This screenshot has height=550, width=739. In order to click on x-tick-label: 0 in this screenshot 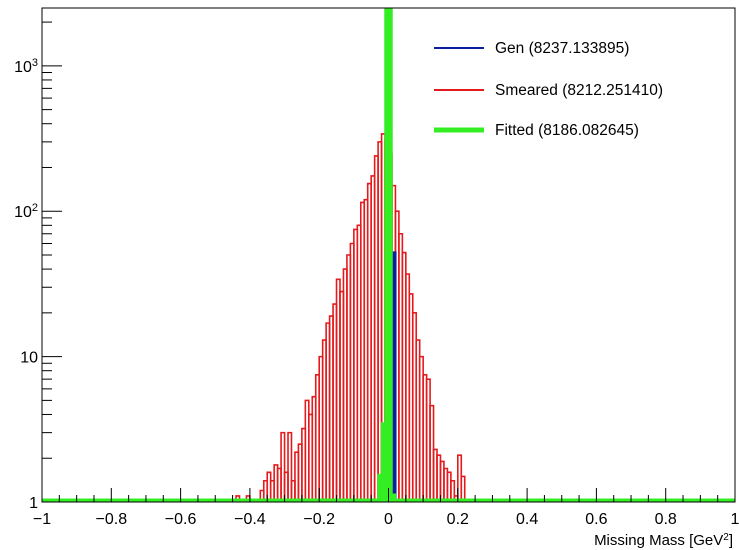, I will do `click(388, 519)`.